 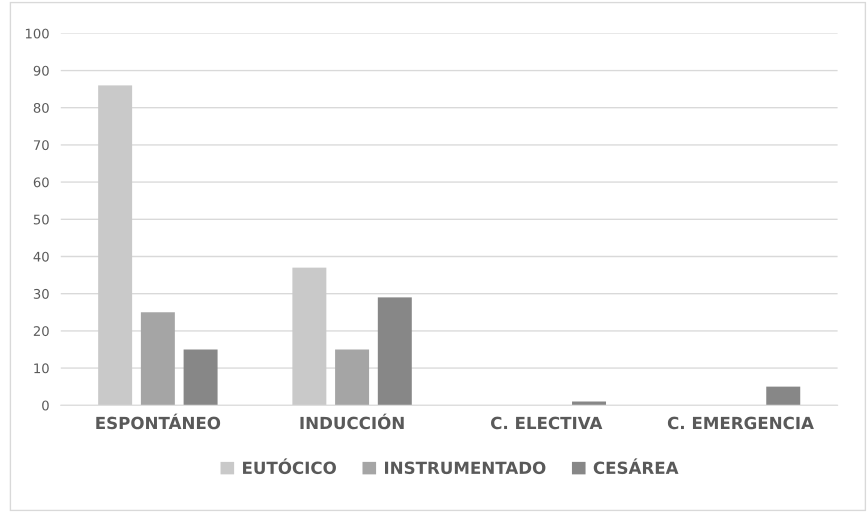 I want to click on legend-label: EUTÓCICO, so click(x=289, y=466).